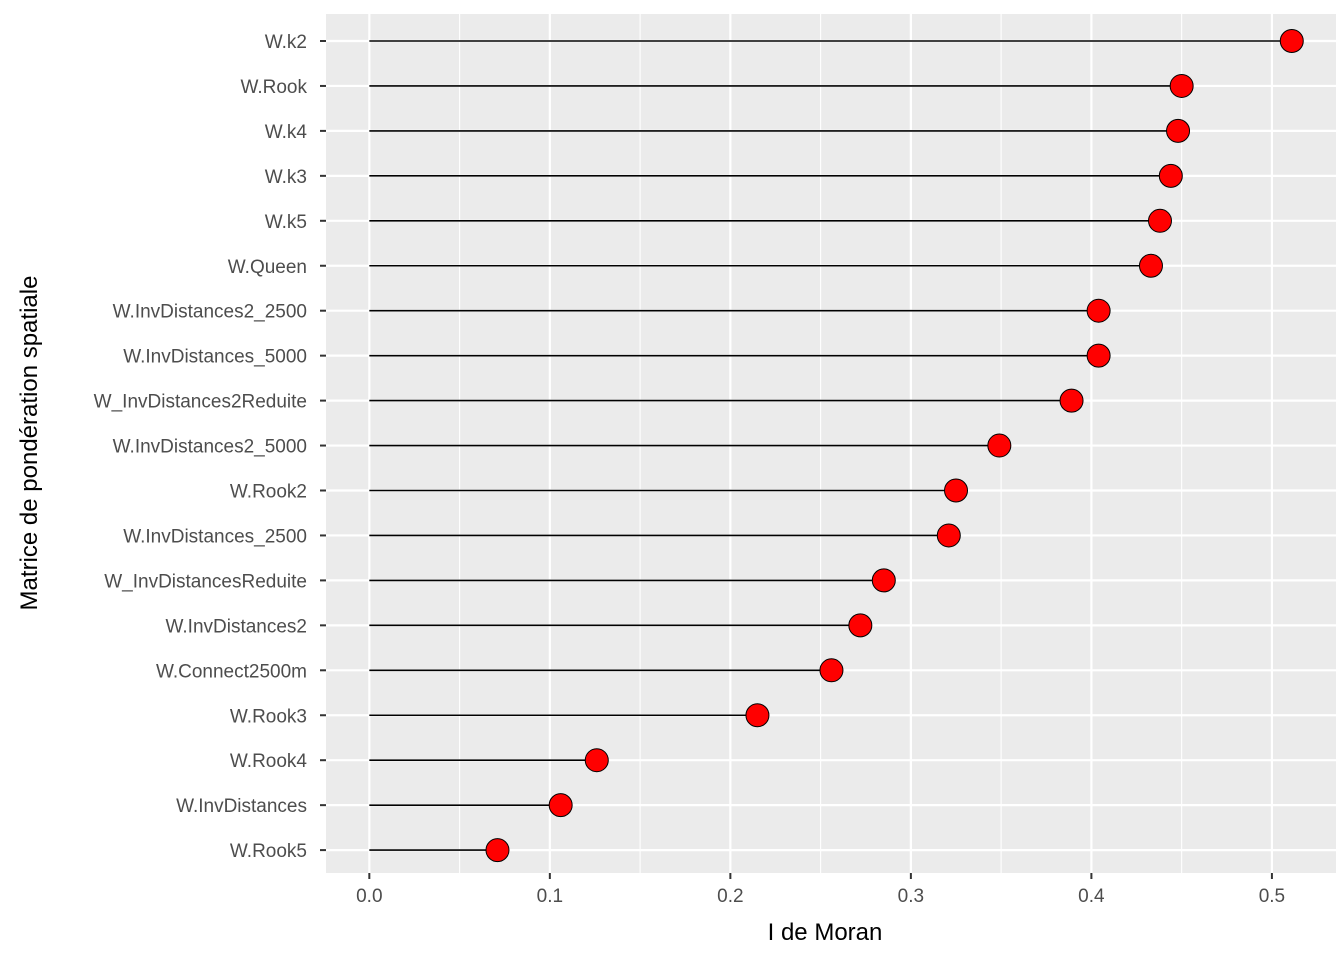 The height and width of the screenshot is (960, 1344). I want to click on y-tick-label: W.Rook4, so click(269, 761).